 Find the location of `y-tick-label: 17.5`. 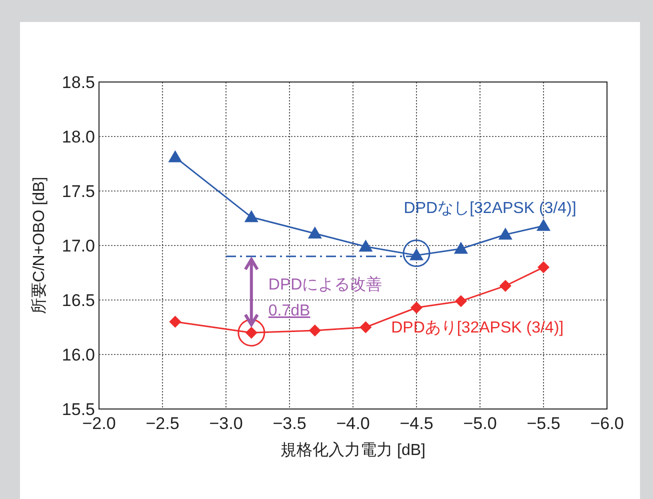

y-tick-label: 17.5 is located at coordinates (78, 191).